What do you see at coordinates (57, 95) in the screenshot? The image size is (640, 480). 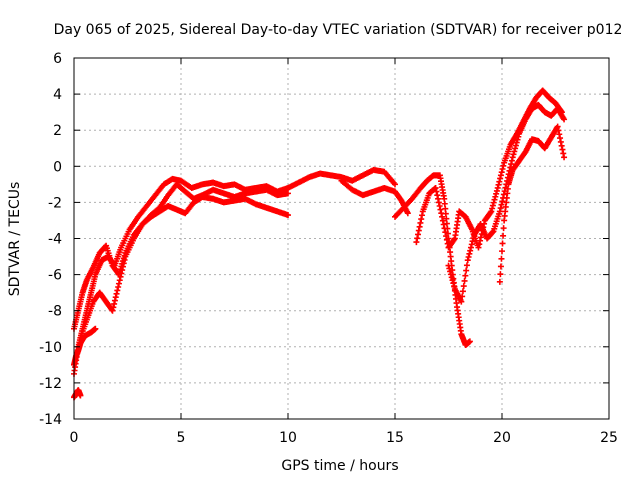 I see `y-tick-label: 4` at bounding box center [57, 95].